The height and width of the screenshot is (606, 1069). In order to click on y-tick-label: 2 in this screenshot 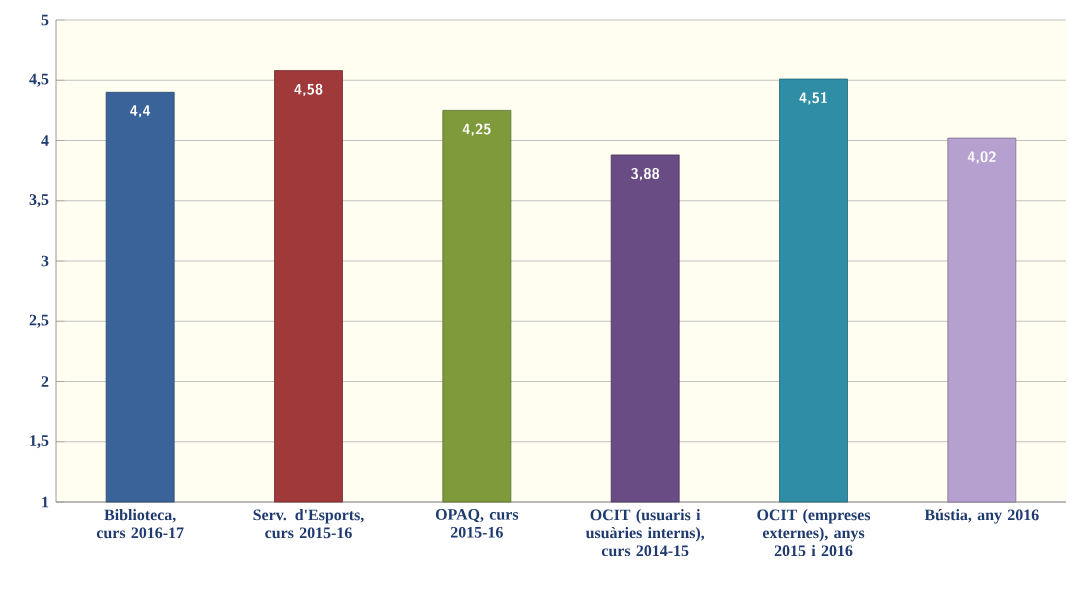, I will do `click(45, 381)`.